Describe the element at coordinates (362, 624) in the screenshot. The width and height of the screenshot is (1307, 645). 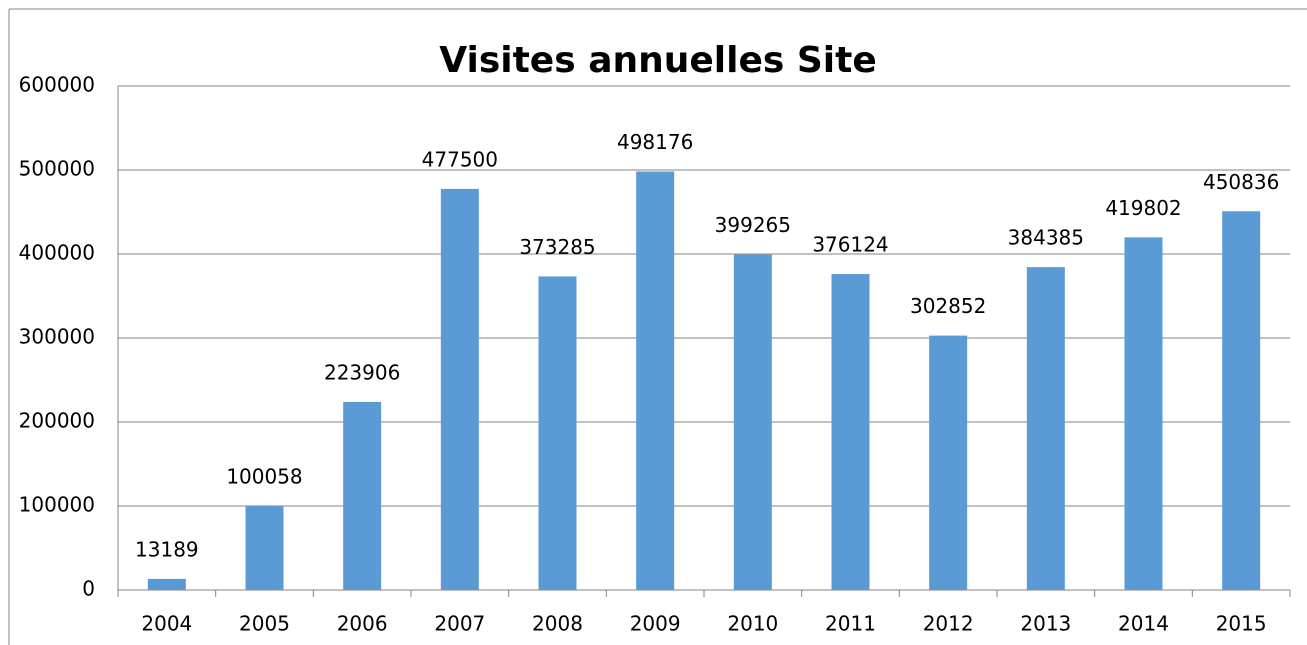
I see `x-tick-label: 2006` at that location.